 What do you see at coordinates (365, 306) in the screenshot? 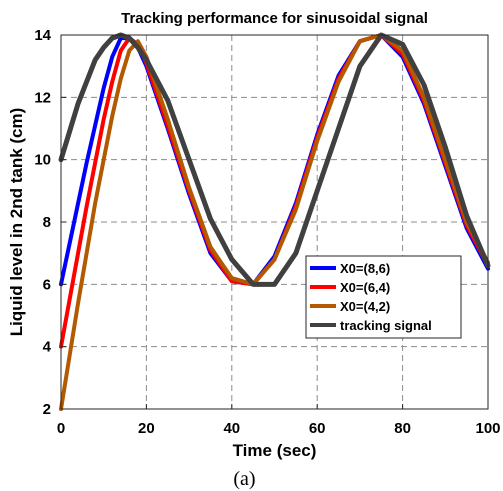
I see `legend-entry-2: X0=(4,2)` at bounding box center [365, 306].